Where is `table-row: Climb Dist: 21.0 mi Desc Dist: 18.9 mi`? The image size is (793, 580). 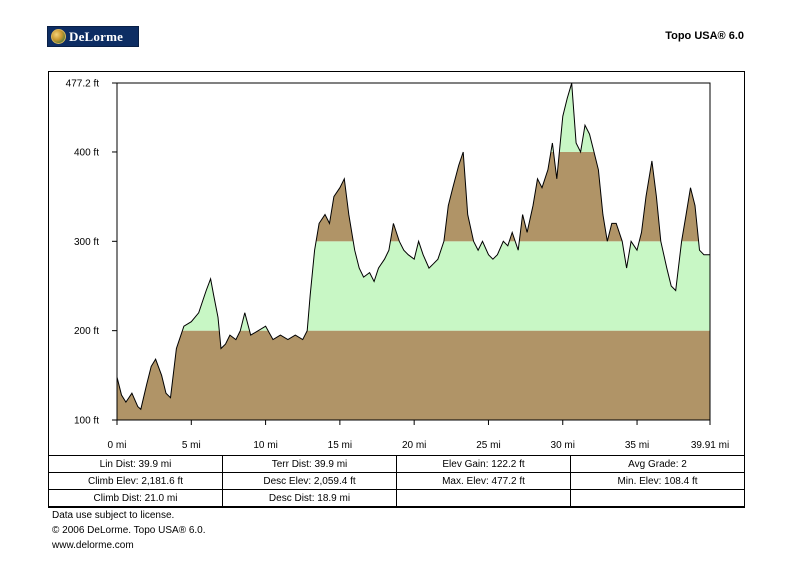
table-row: Climb Dist: 21.0 mi Desc Dist: 18.9 mi is located at coordinates (396, 498).